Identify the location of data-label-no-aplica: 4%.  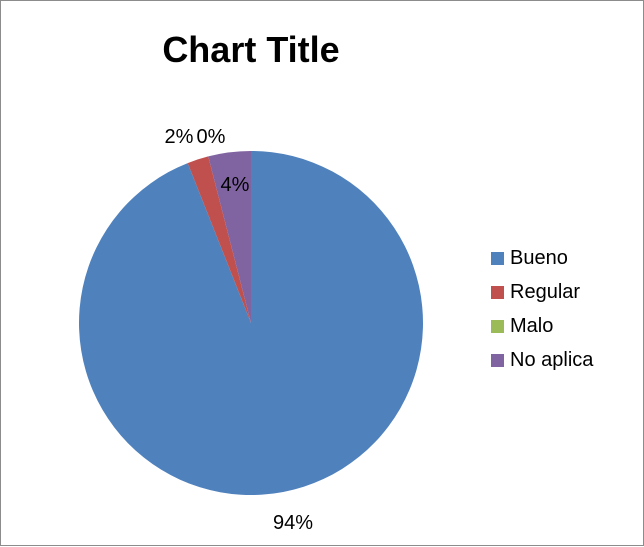
(235, 185).